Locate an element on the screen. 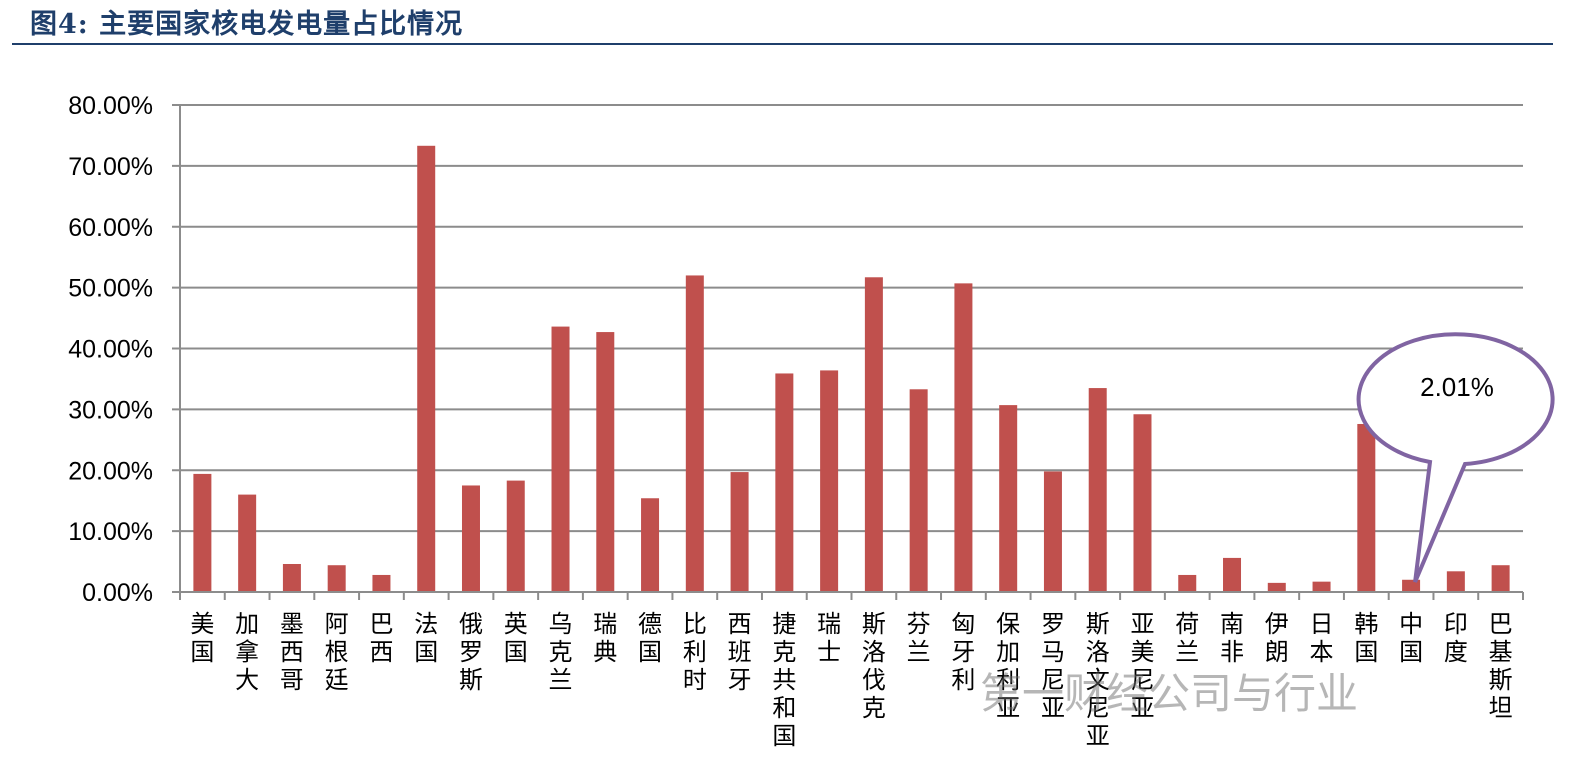  y-tick-label: 20.00% is located at coordinates (110, 471).